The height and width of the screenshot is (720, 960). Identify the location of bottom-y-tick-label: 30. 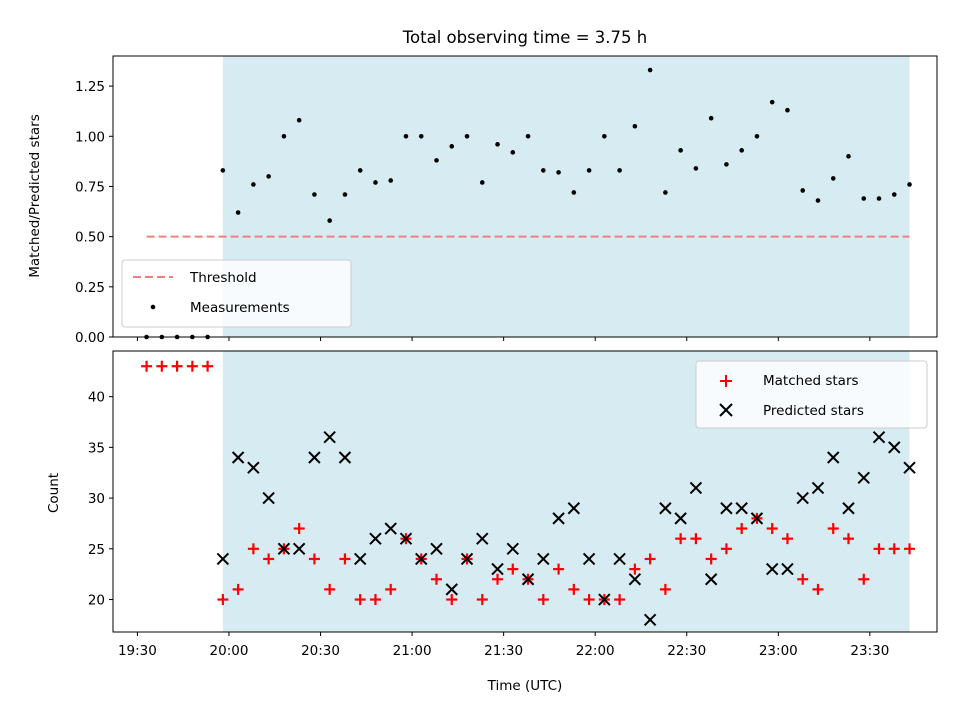
(96, 499).